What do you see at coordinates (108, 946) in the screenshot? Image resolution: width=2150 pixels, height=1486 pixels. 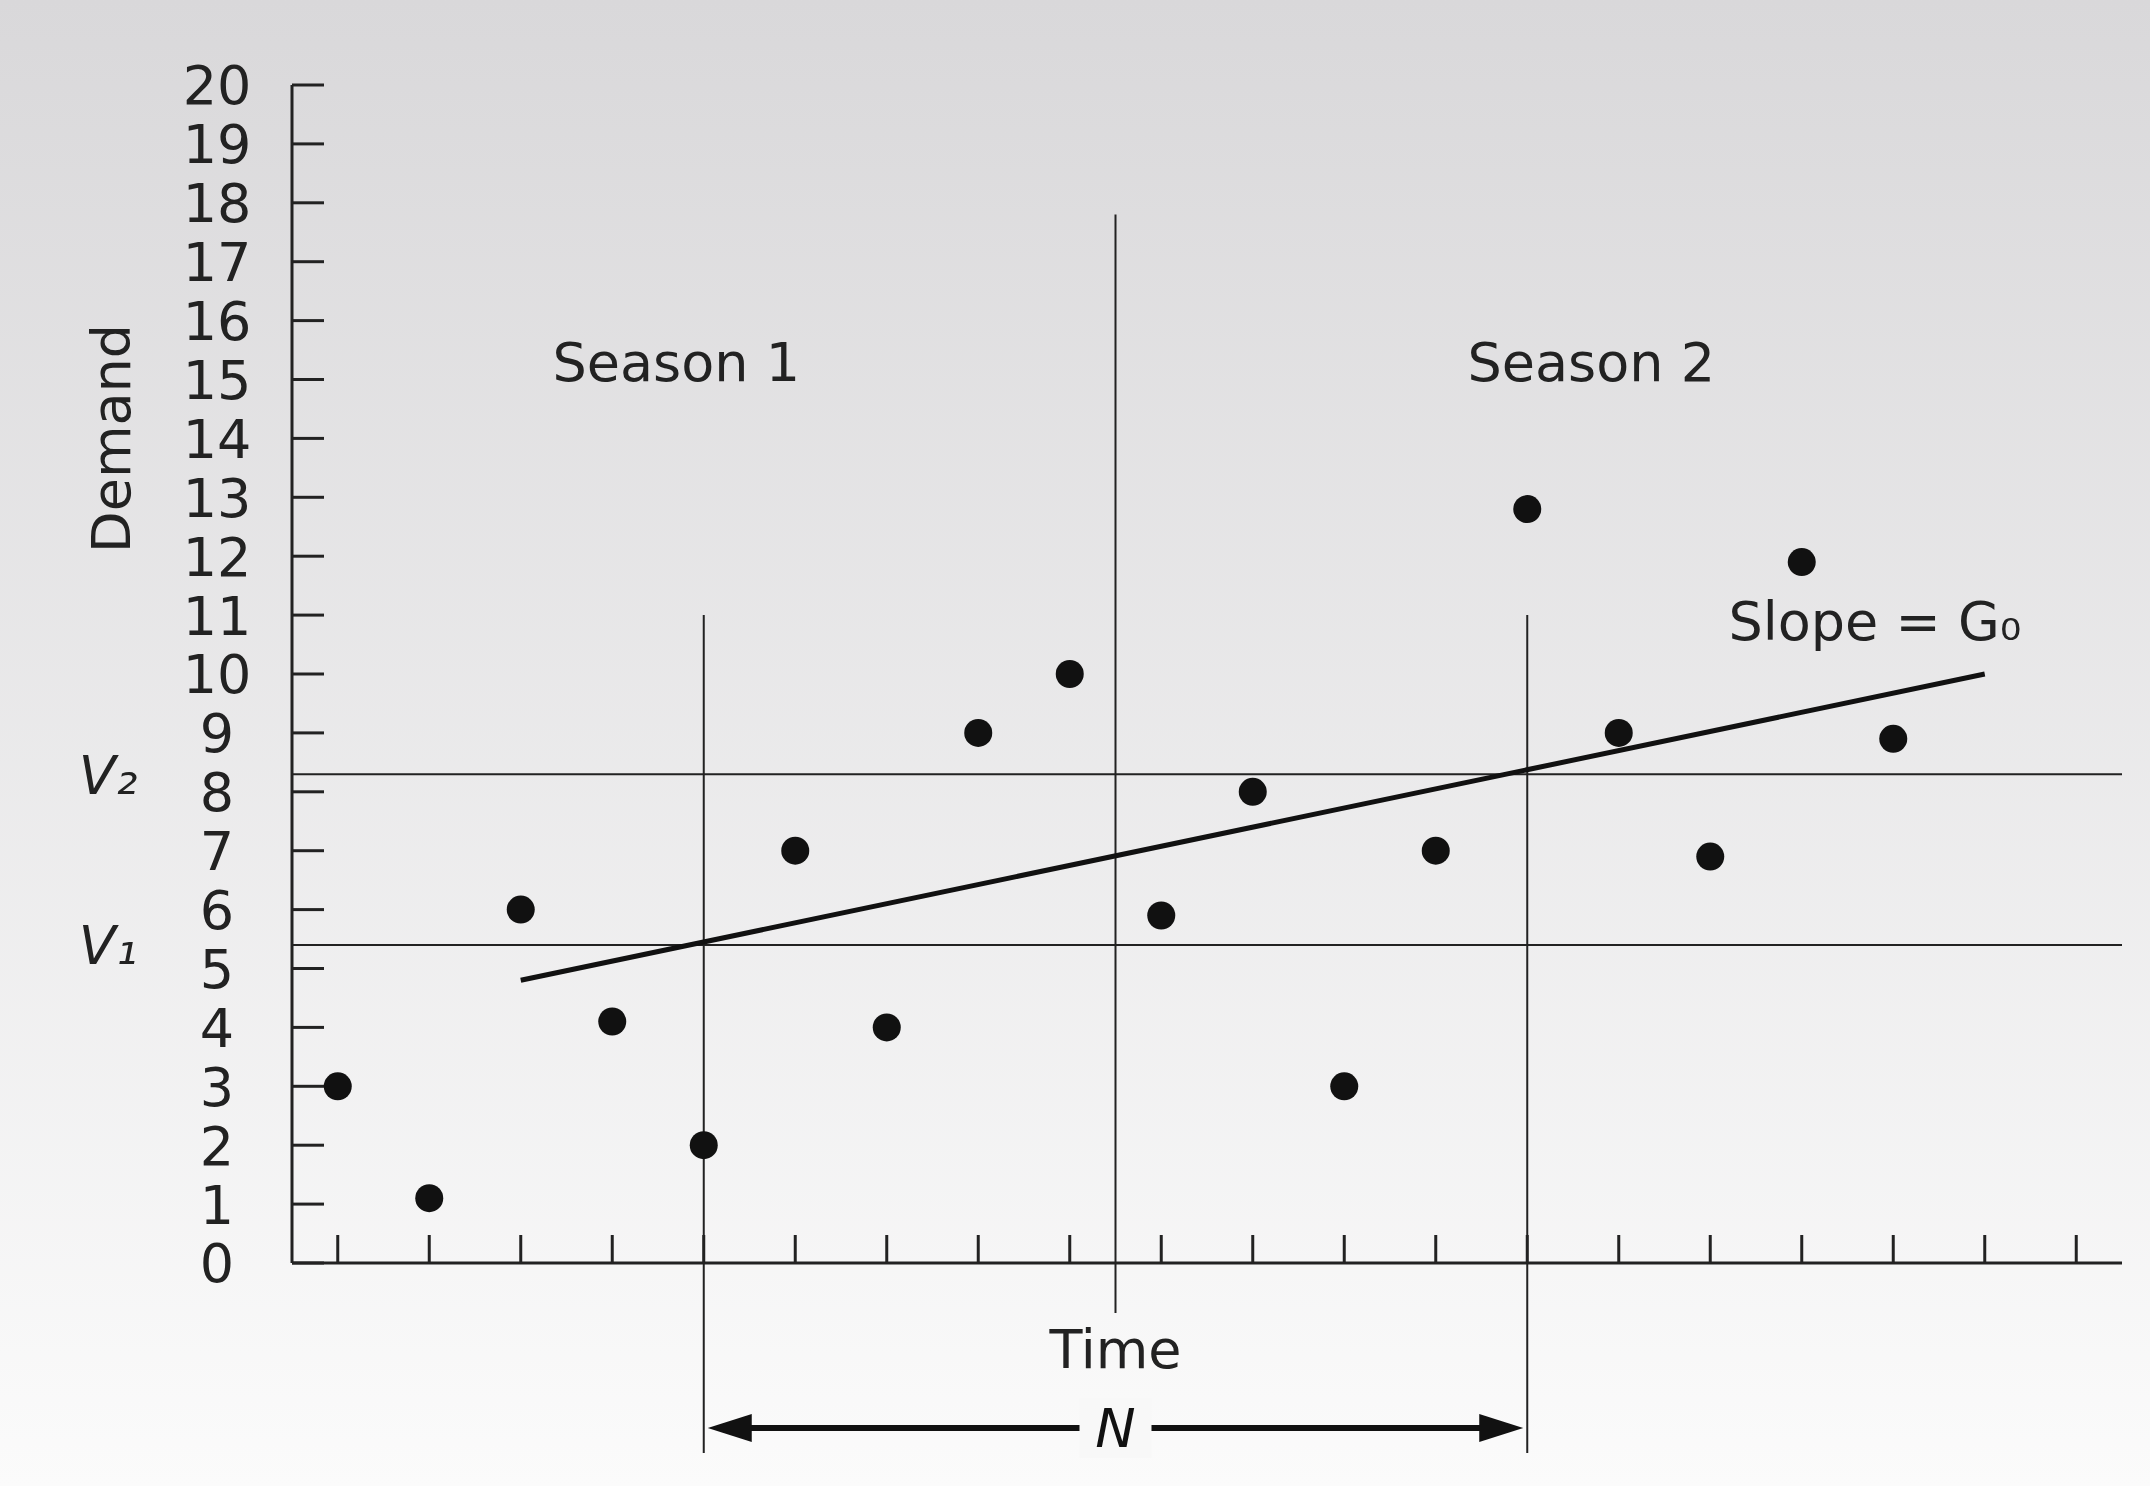 I see `ref-line-label: V₁` at bounding box center [108, 946].